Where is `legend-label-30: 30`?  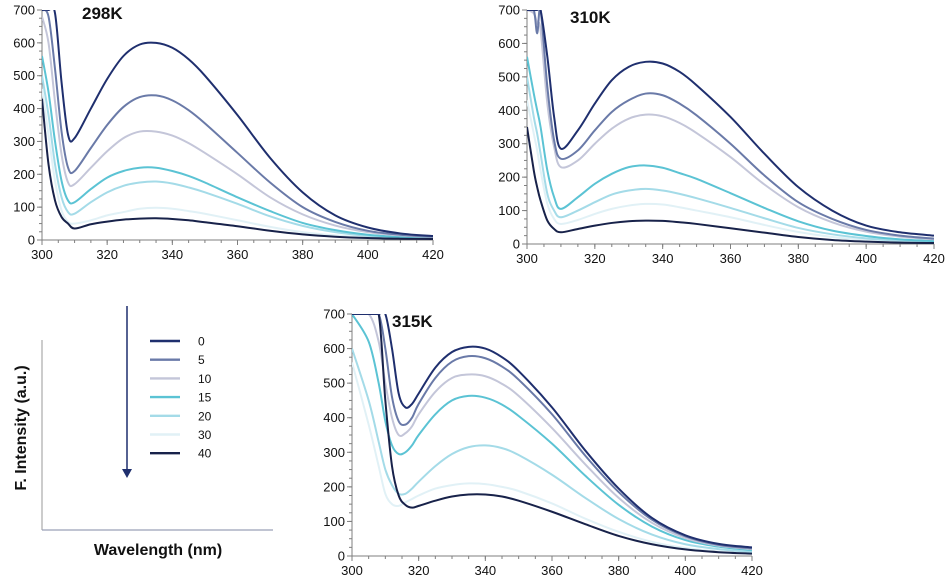 legend-label-30: 30 is located at coordinates (205, 435).